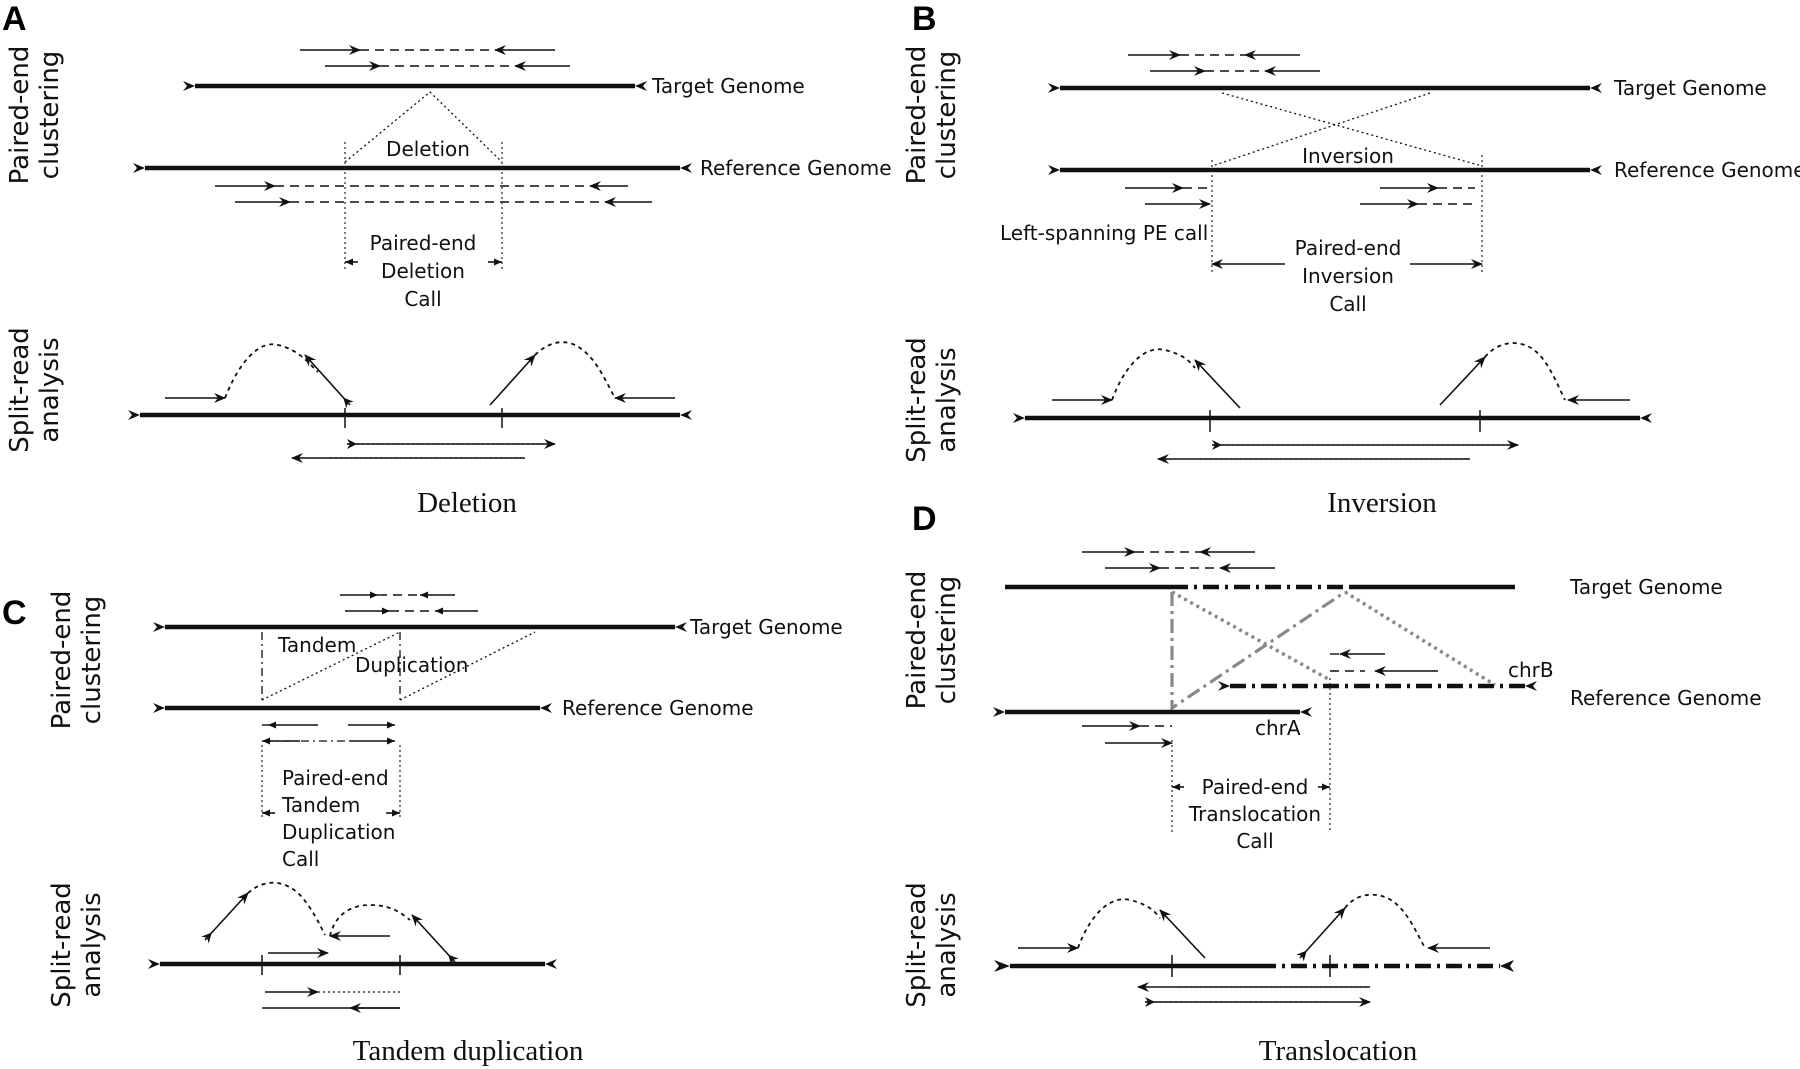 This screenshot has width=1800, height=1069. What do you see at coordinates (320, 805) in the screenshot?
I see `svg-text: Tandem` at bounding box center [320, 805].